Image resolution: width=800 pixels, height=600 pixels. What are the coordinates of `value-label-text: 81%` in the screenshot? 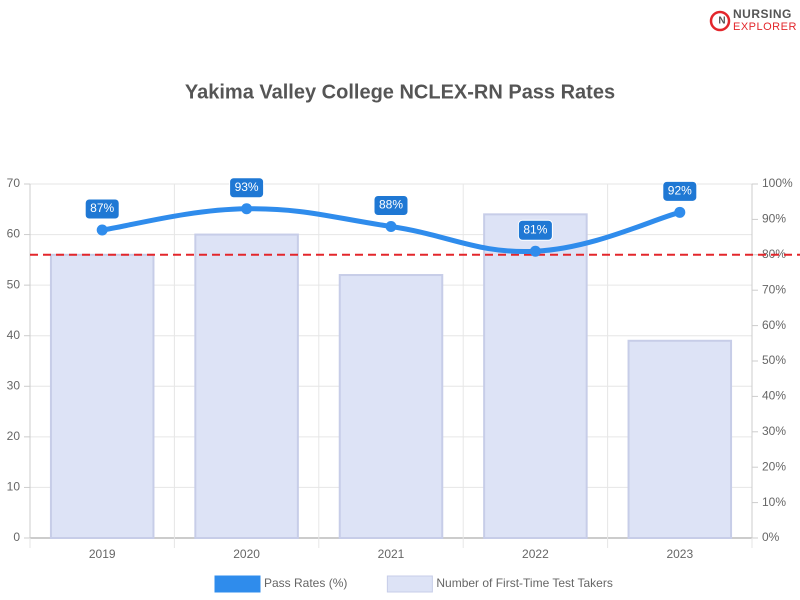 It's located at (535, 229).